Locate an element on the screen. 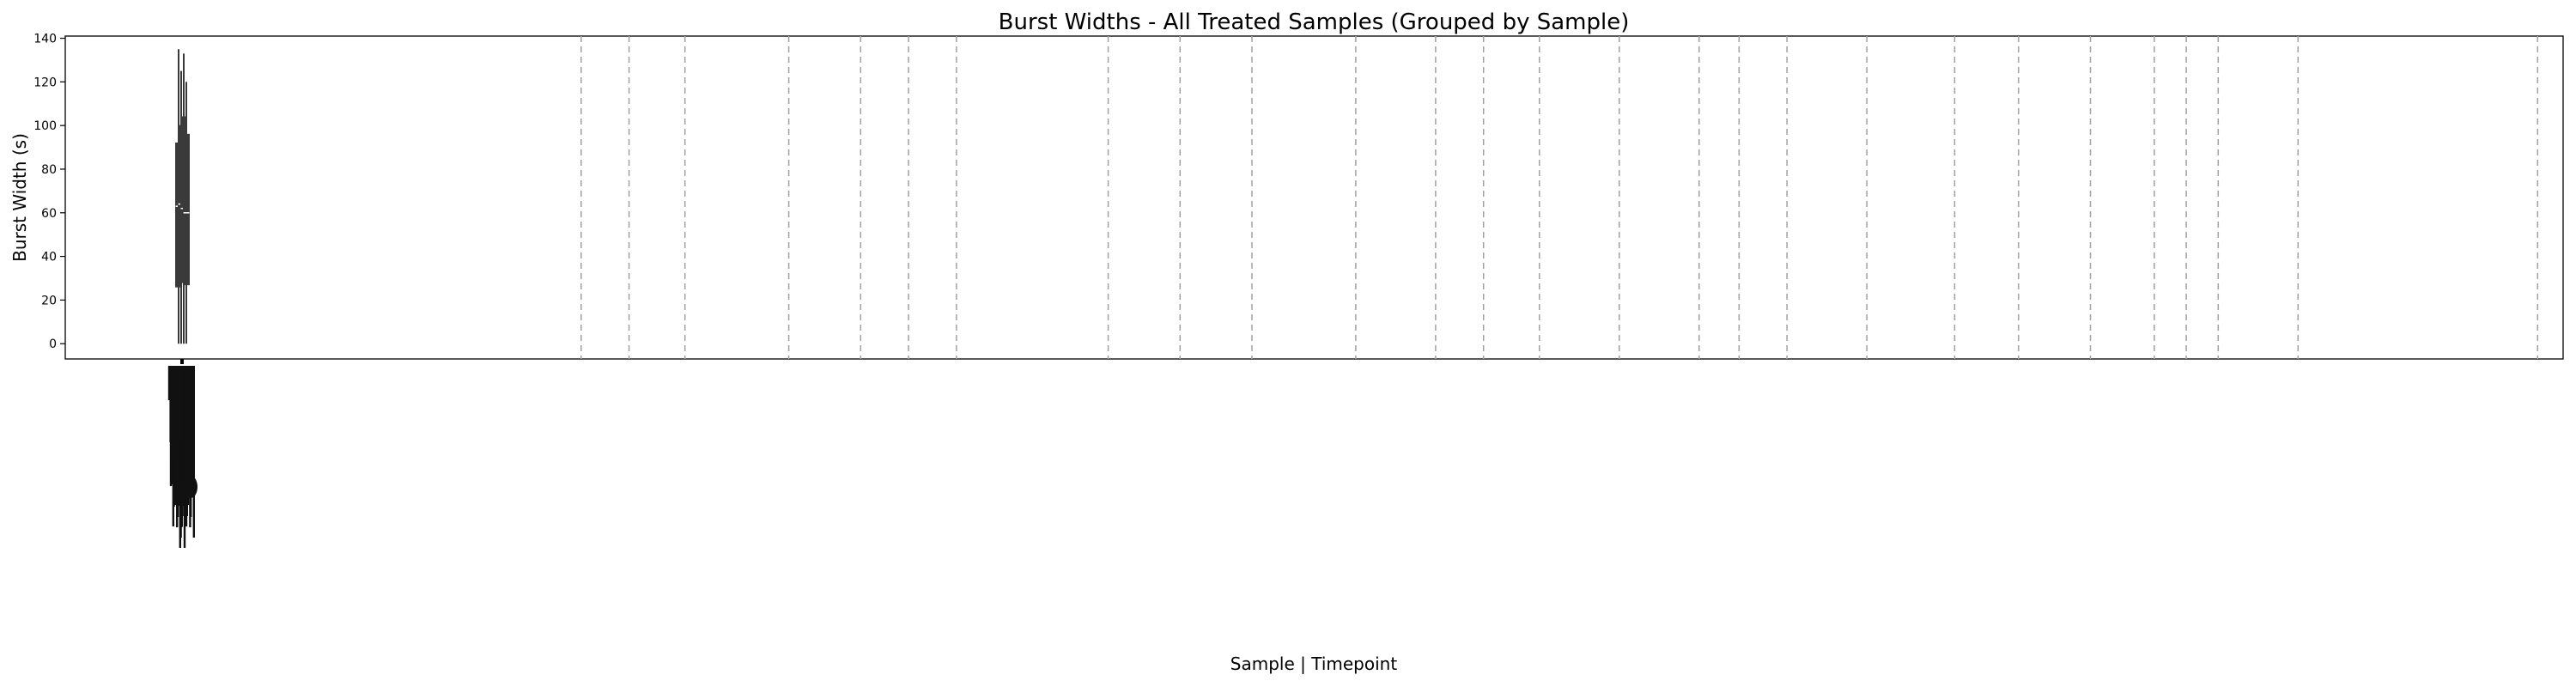  y-axis: 0 20 40 60 80 100 120 140 is located at coordinates (49, 192).